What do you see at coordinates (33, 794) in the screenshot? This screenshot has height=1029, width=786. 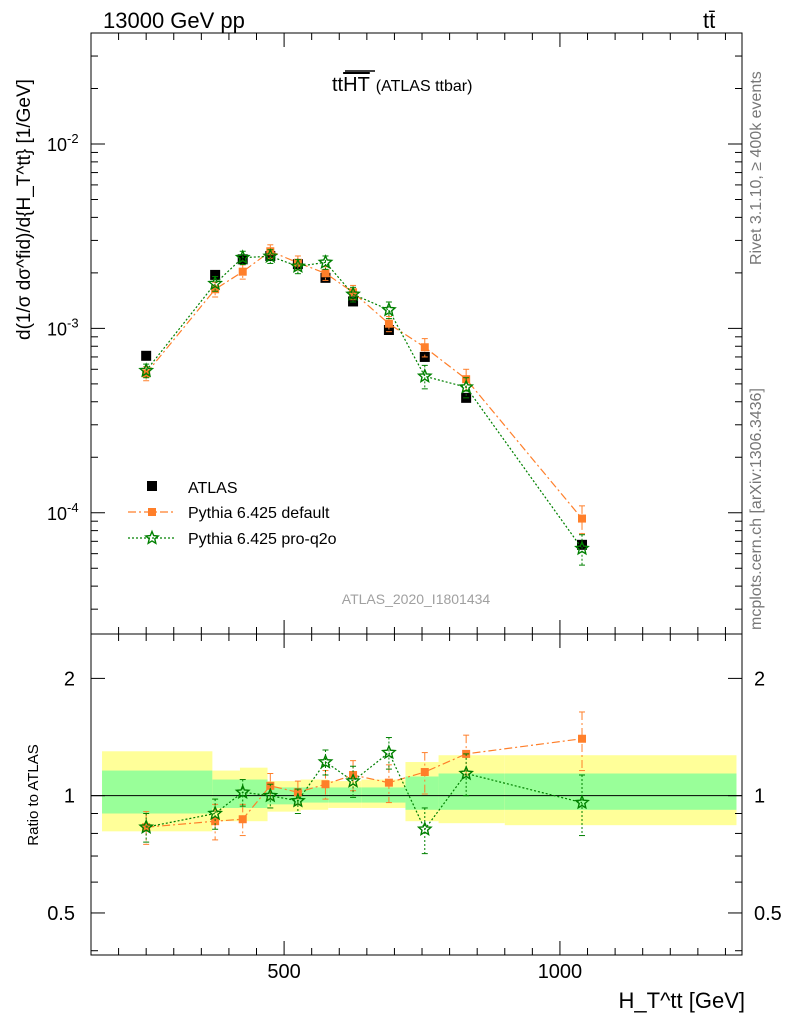 I see `ratio-ylabel: Ratio to ATLAS` at bounding box center [33, 794].